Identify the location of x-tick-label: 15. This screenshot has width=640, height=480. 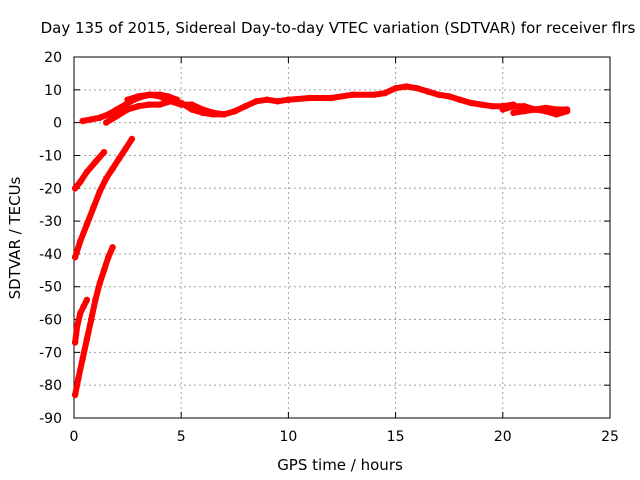
(396, 437).